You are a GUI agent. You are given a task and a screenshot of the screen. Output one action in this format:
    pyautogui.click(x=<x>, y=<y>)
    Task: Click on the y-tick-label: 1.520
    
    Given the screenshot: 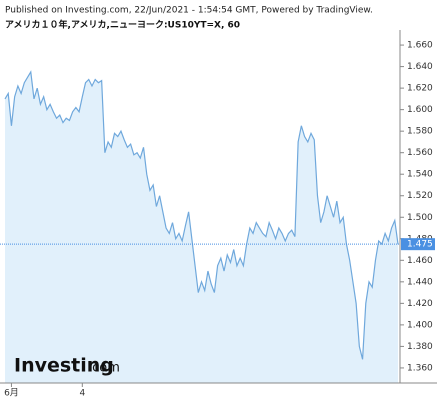 What is the action you would take?
    pyautogui.click(x=420, y=196)
    